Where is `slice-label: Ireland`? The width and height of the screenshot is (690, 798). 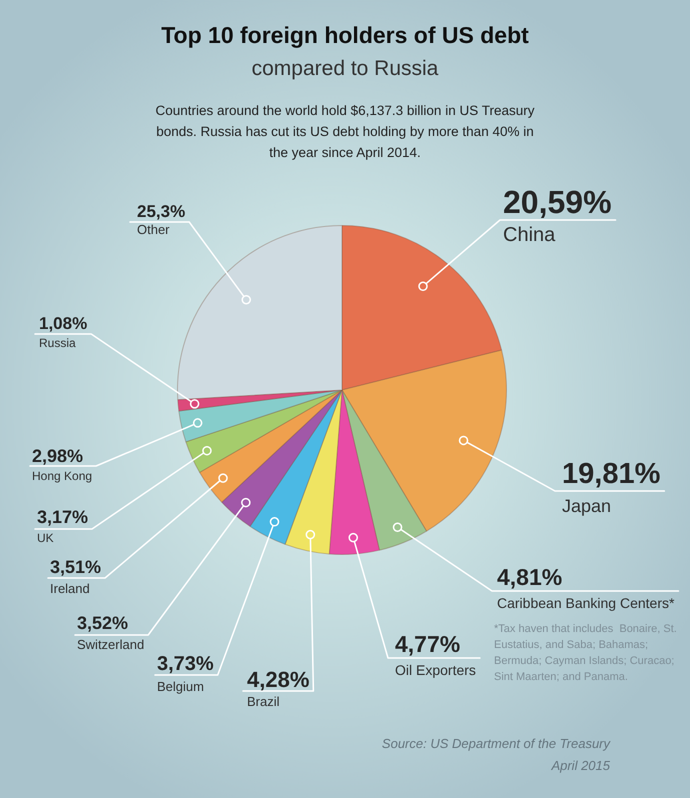 slice-label: Ireland is located at coordinates (70, 588).